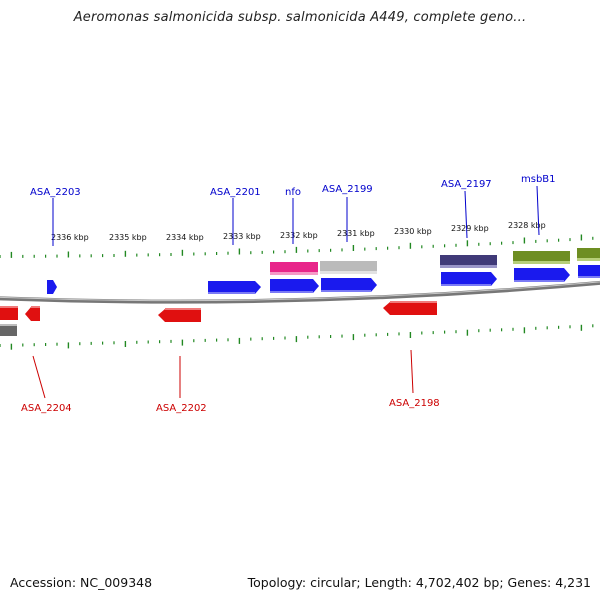 This screenshot has height=600, width=600. I want to click on gene-label-msbB1: msbB1, so click(538, 179).